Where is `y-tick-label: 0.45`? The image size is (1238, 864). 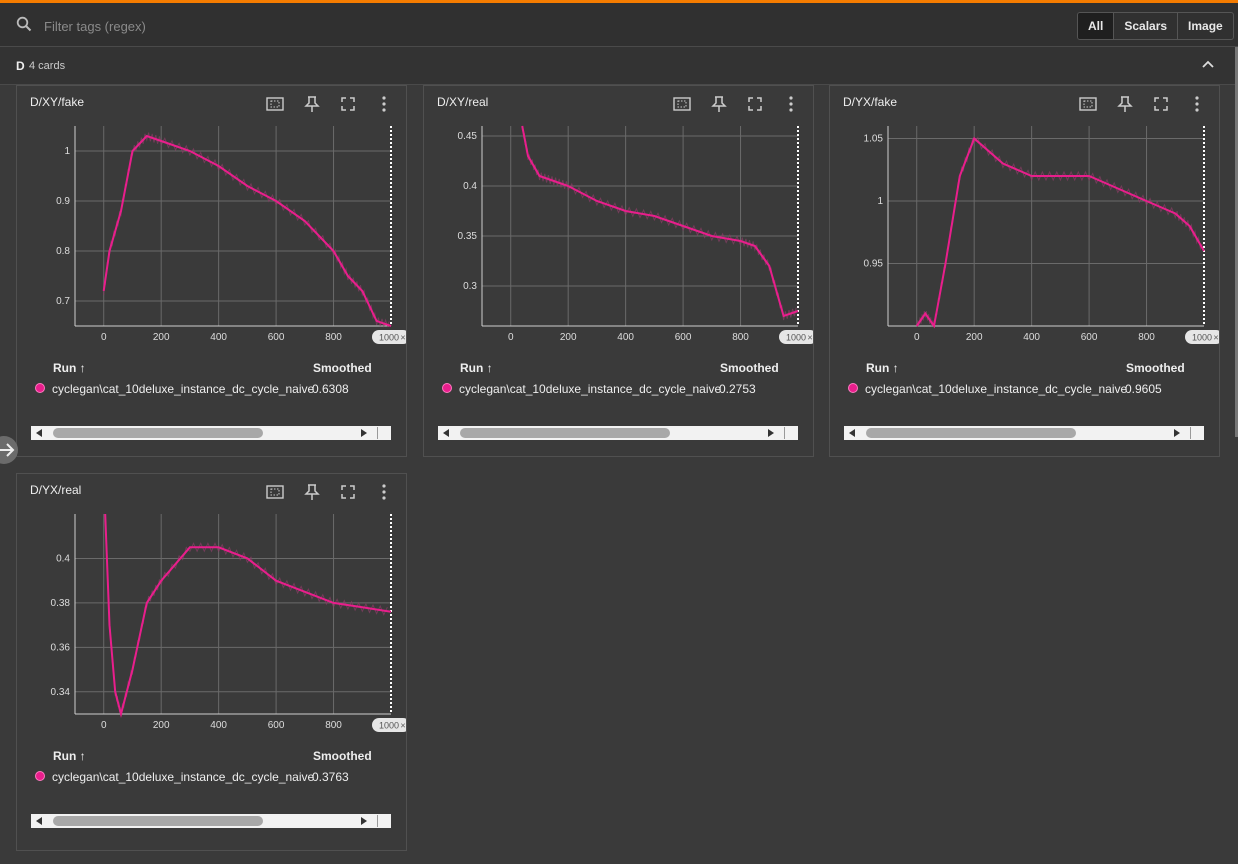 y-tick-label: 0.45 is located at coordinates (468, 136).